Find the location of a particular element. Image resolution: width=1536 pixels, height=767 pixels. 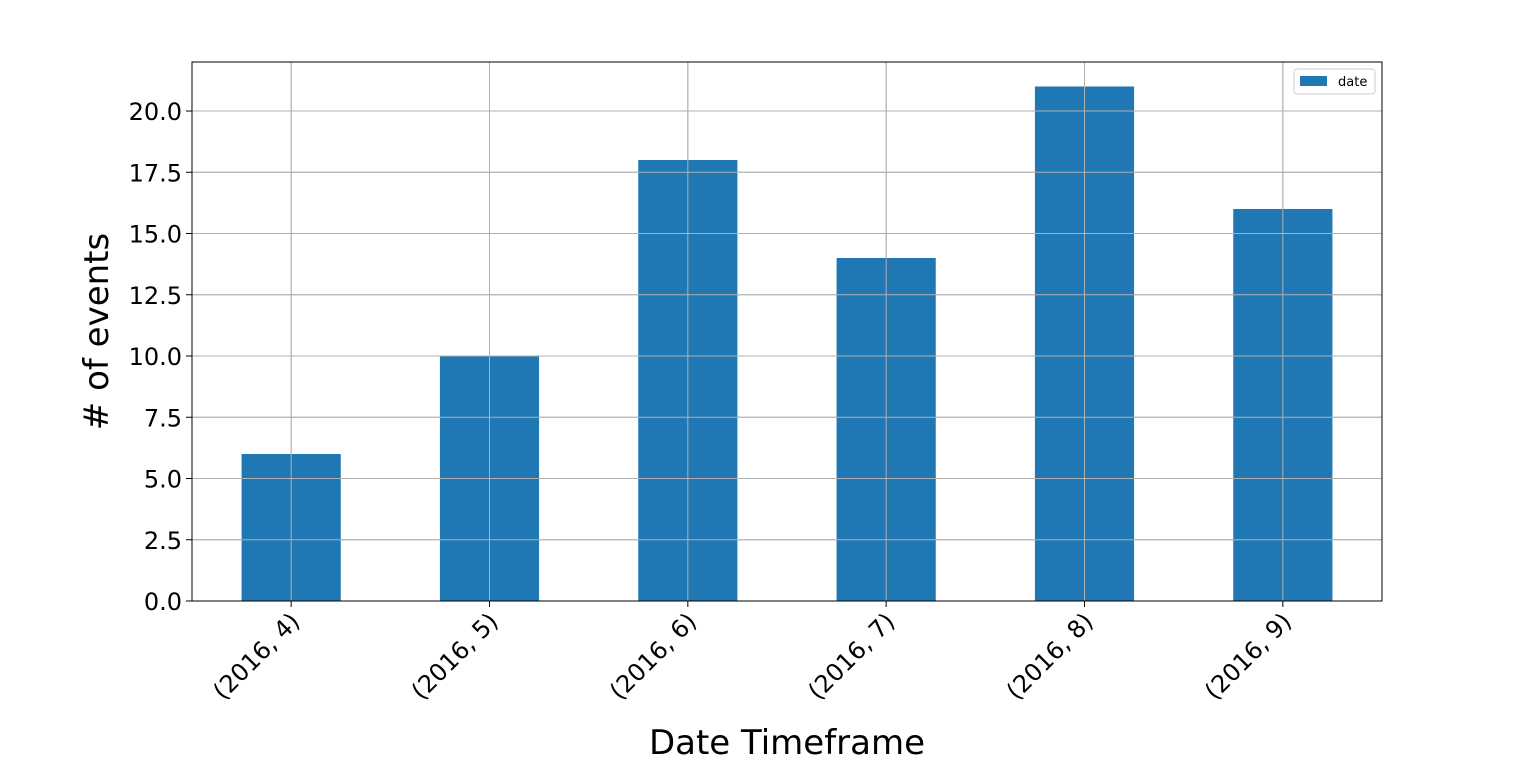

y-tick-label: 12.5 is located at coordinates (155, 296).